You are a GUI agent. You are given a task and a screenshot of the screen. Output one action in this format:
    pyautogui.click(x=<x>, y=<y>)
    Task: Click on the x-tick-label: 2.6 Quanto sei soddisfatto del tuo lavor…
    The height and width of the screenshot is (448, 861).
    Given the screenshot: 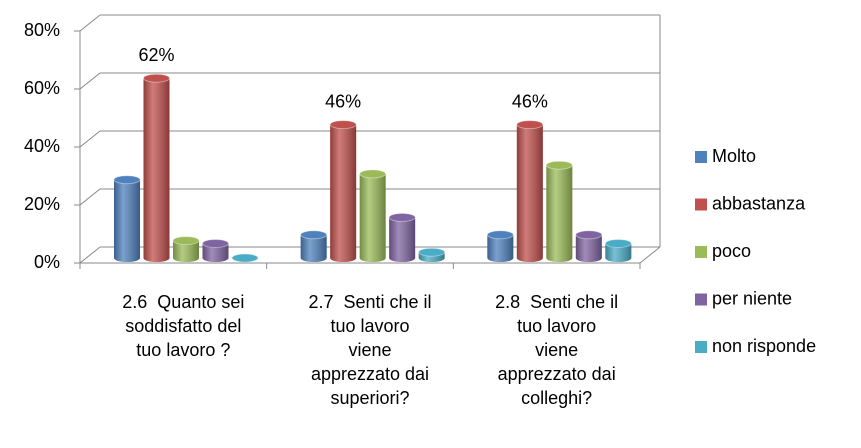 What is the action you would take?
    pyautogui.click(x=183, y=326)
    